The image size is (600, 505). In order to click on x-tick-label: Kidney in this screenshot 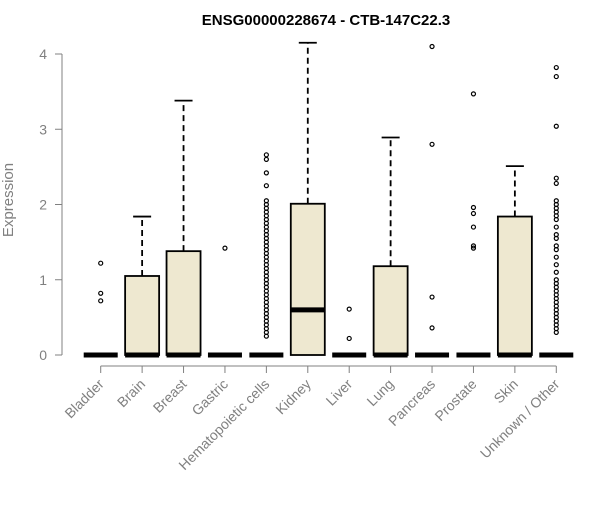, I will do `click(293, 397)`.